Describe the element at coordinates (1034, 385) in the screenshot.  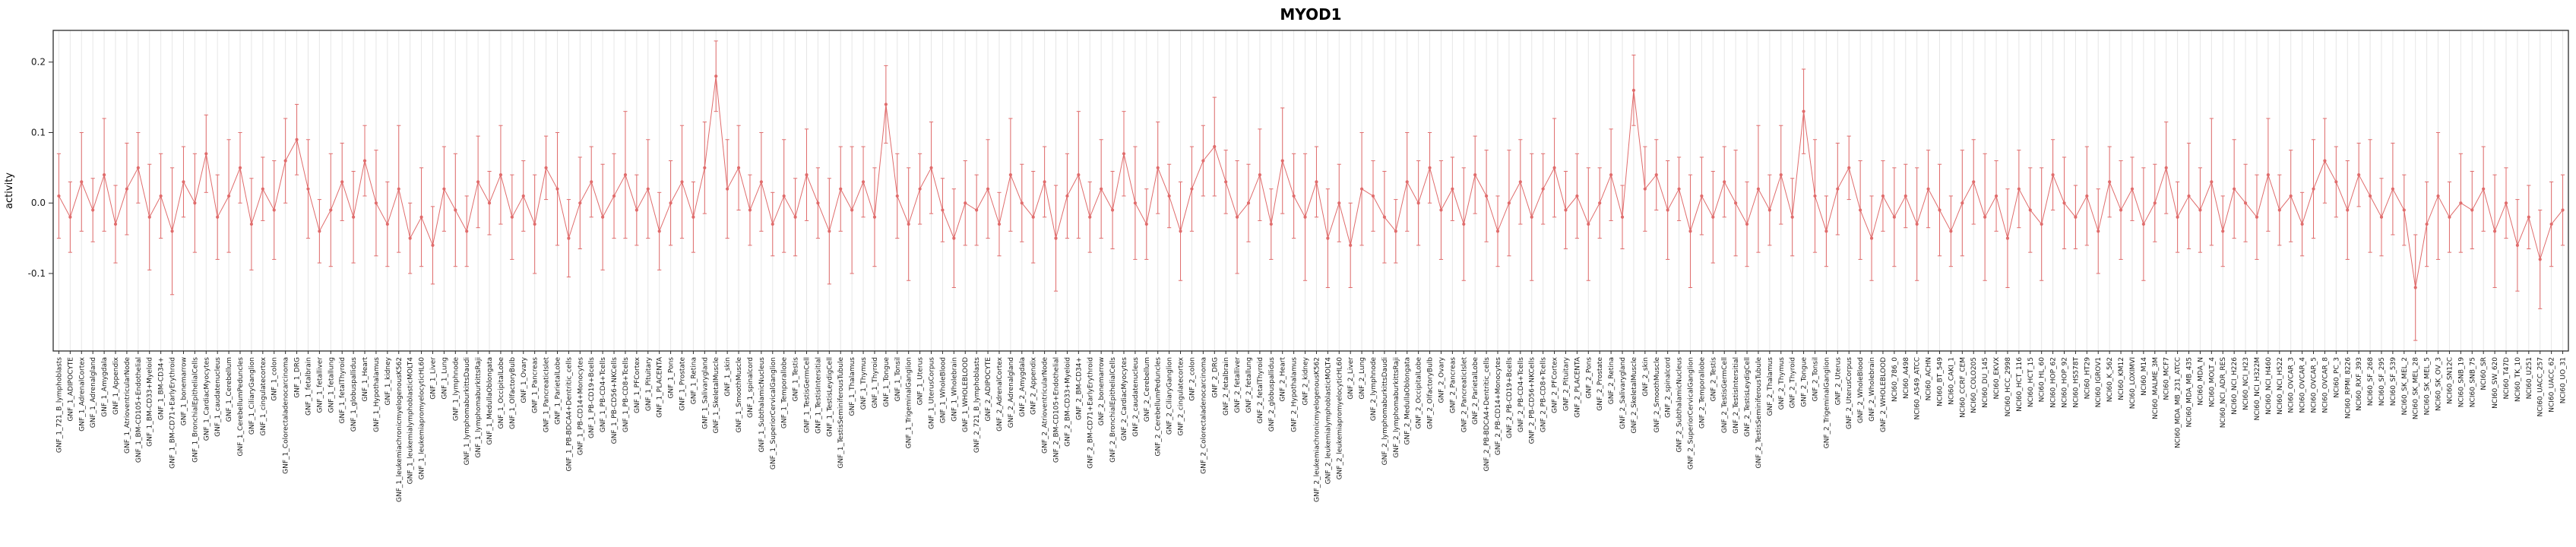
I see `x-tick-label: GNF_2_Appendix` at that location.